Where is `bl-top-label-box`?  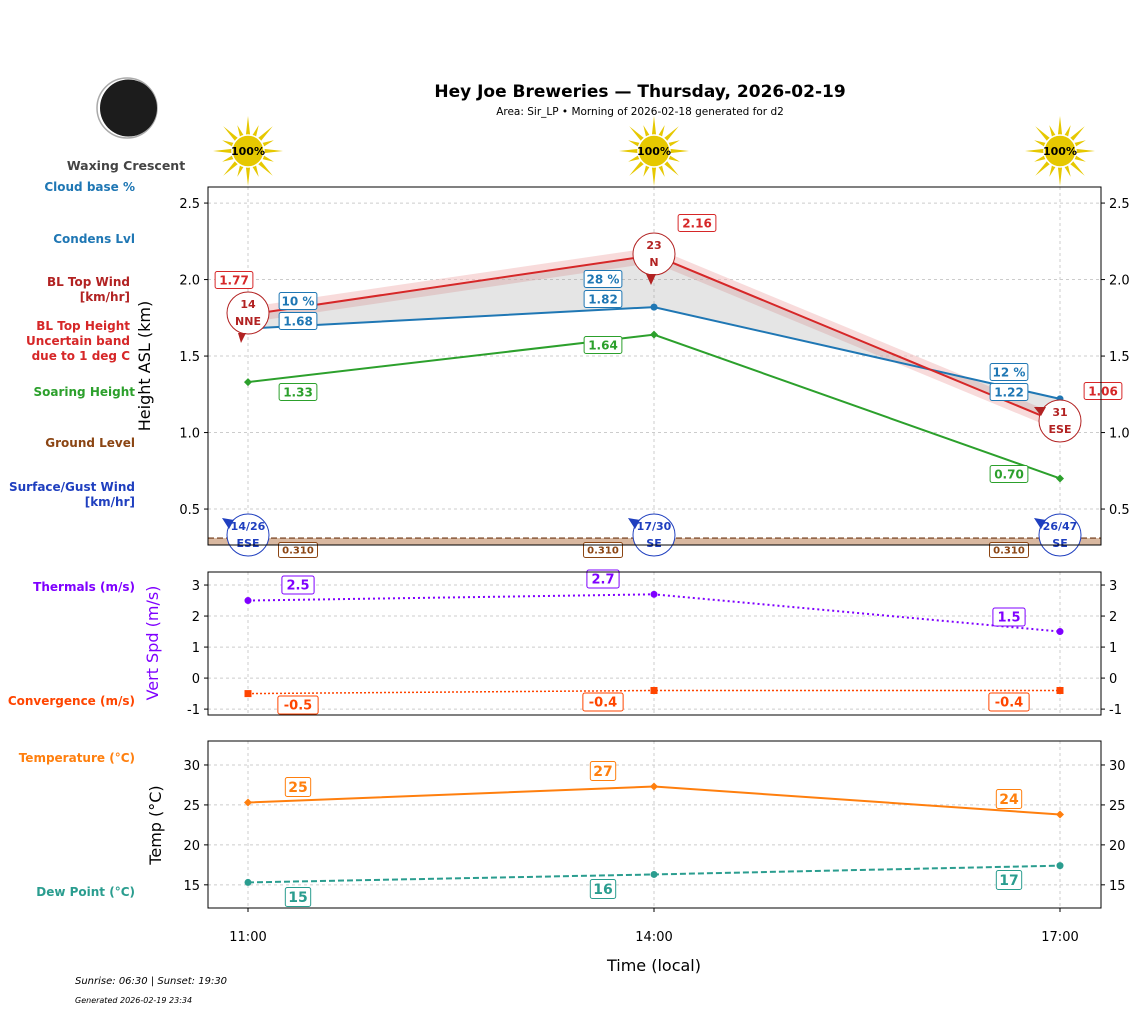
bl-top-label-box is located at coordinates (697, 223).